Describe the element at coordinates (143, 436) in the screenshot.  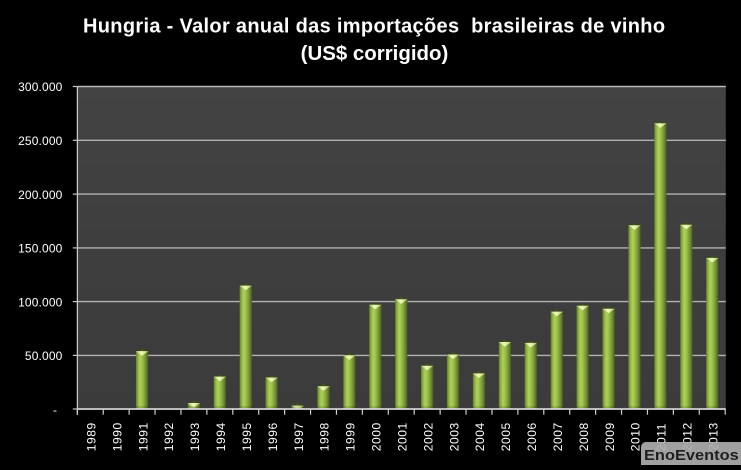
I see `svg-text: 1991` at that location.